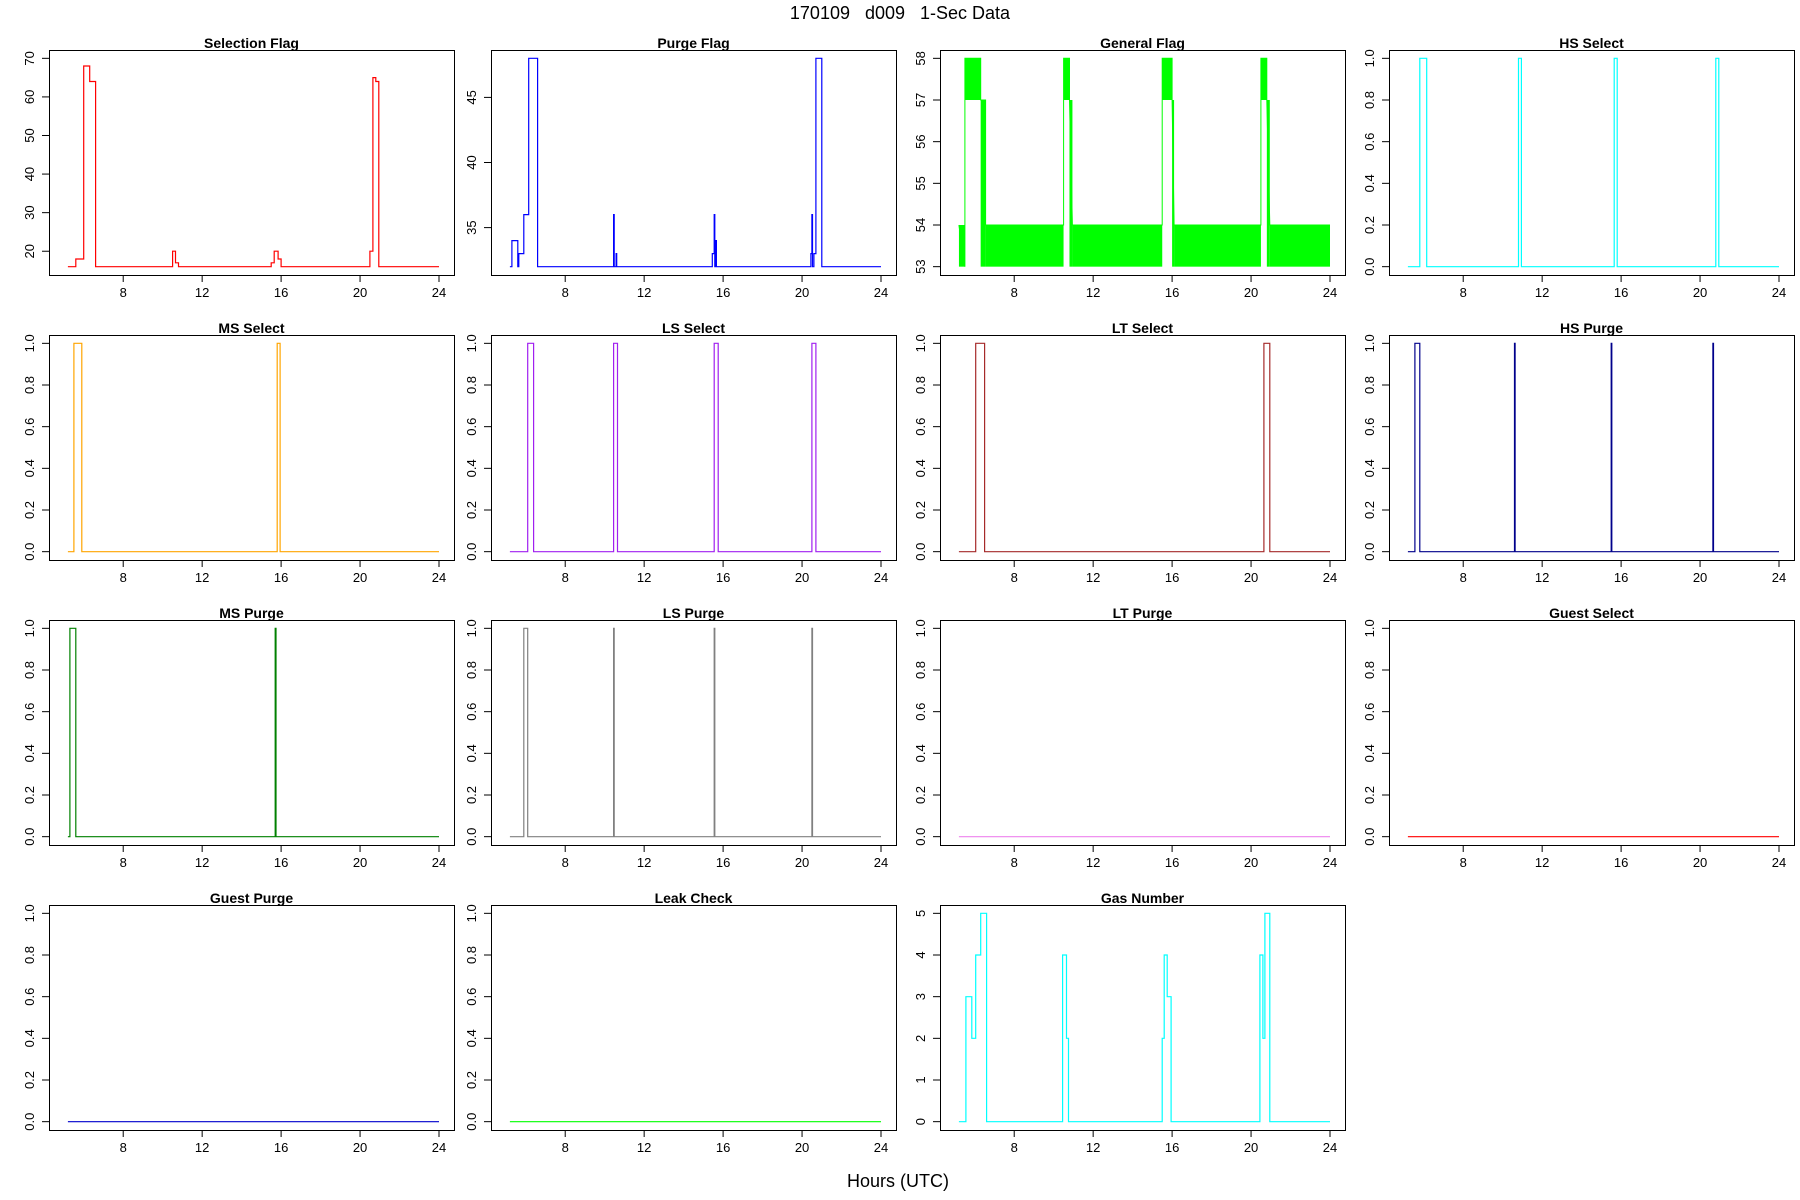 The width and height of the screenshot is (1800, 1200). I want to click on y-tick-label-guest-purge-2: 0.4, so click(29, 1038).